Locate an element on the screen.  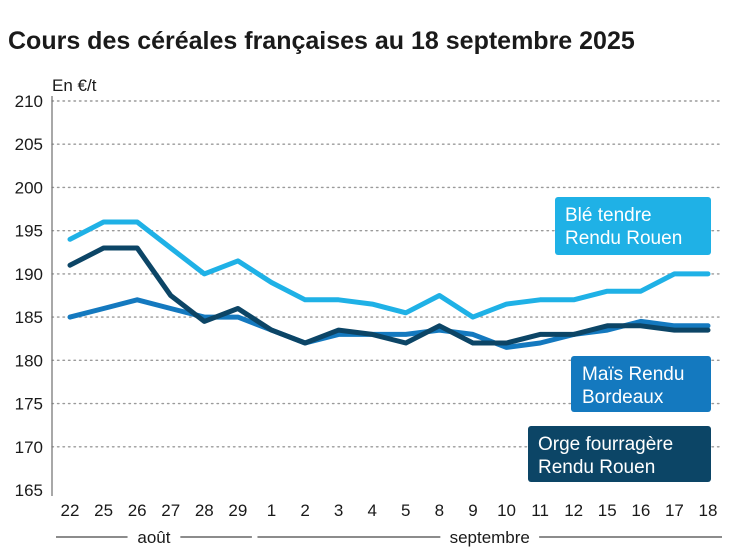
x-tick-label: 22 is located at coordinates (70, 510).